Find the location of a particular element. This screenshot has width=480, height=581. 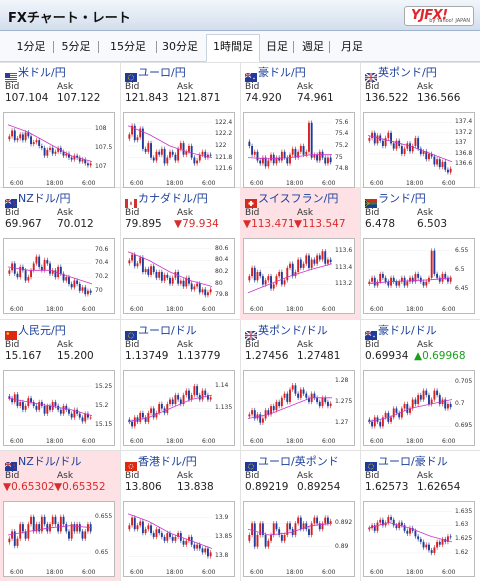

price-chart: 80.6 80.4 80.2 80 79.8 6:00 18:00 6:00 is located at coordinates (179, 276).